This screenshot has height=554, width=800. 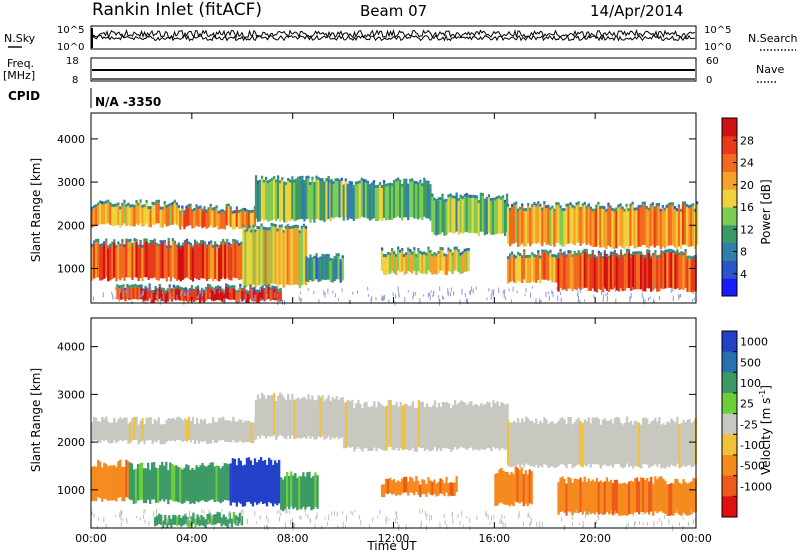 What do you see at coordinates (729, 445) in the screenshot?
I see `velocity-colorbar-swatch` at bounding box center [729, 445].